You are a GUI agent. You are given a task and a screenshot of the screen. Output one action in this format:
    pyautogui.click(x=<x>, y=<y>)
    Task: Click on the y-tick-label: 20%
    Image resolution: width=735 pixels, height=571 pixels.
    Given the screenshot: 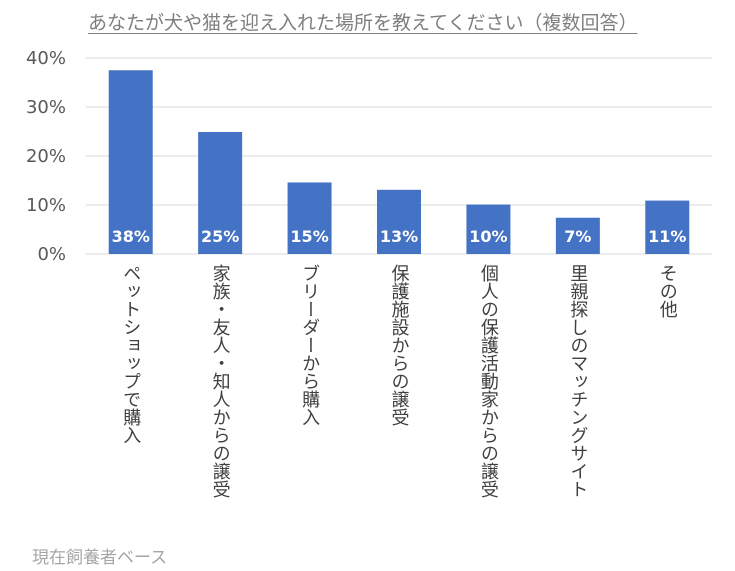 What is the action you would take?
    pyautogui.click(x=46, y=156)
    